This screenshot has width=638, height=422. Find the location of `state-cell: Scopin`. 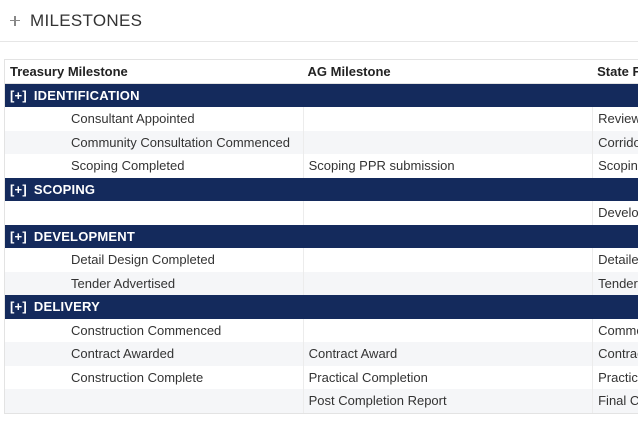

state-cell: Scopin is located at coordinates (615, 166).